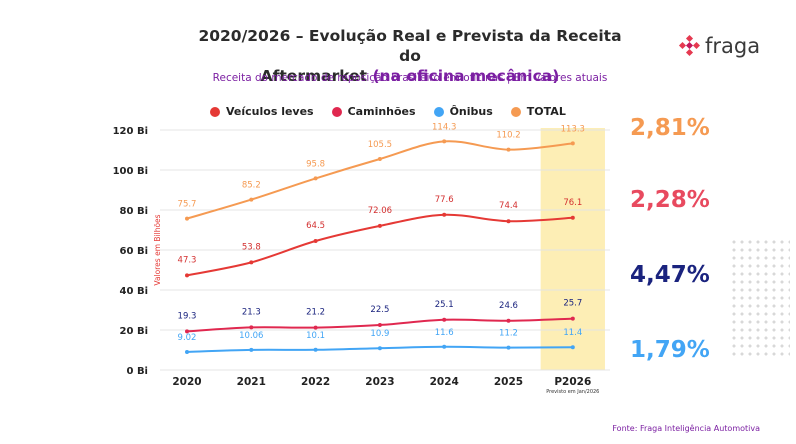  Describe the element at coordinates (572, 392) in the screenshot. I see `forecast-note: Previsto em Jan/2026` at that location.